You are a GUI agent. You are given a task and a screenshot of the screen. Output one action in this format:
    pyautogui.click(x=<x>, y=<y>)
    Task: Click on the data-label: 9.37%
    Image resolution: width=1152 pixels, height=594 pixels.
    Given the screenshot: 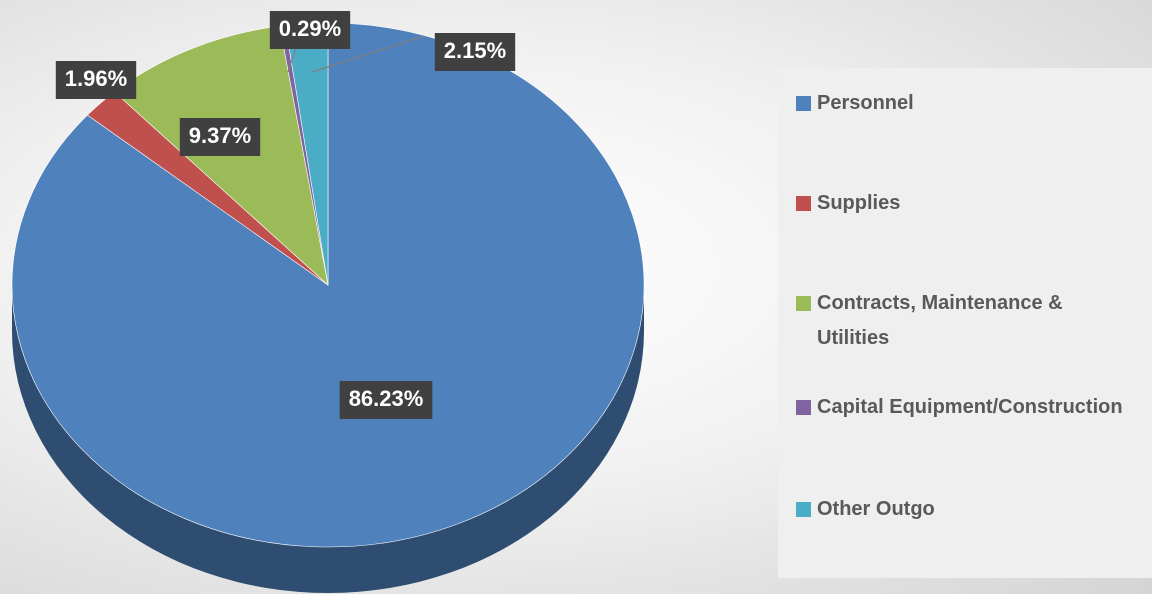 What is the action you would take?
    pyautogui.click(x=220, y=135)
    